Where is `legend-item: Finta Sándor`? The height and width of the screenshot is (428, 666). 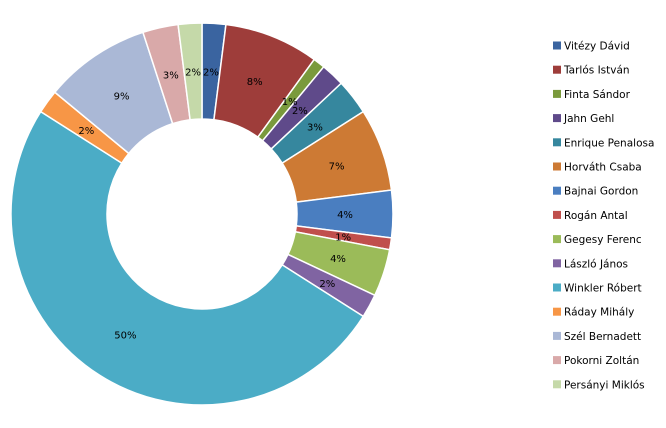 legend-item: Finta Sándor is located at coordinates (592, 95).